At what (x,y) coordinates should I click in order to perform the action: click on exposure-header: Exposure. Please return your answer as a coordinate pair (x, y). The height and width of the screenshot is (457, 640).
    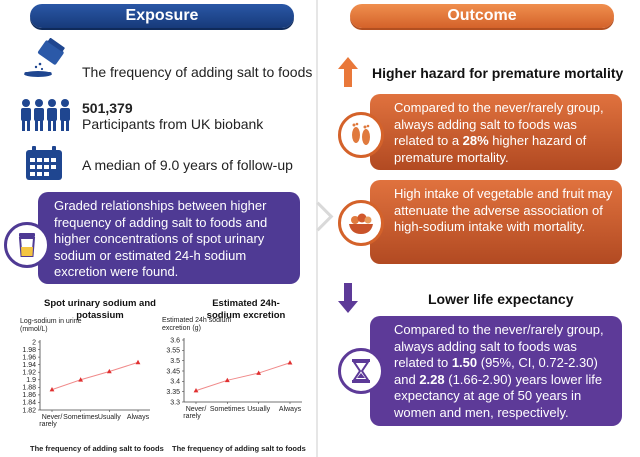
    Looking at the image, I should click on (162, 16).